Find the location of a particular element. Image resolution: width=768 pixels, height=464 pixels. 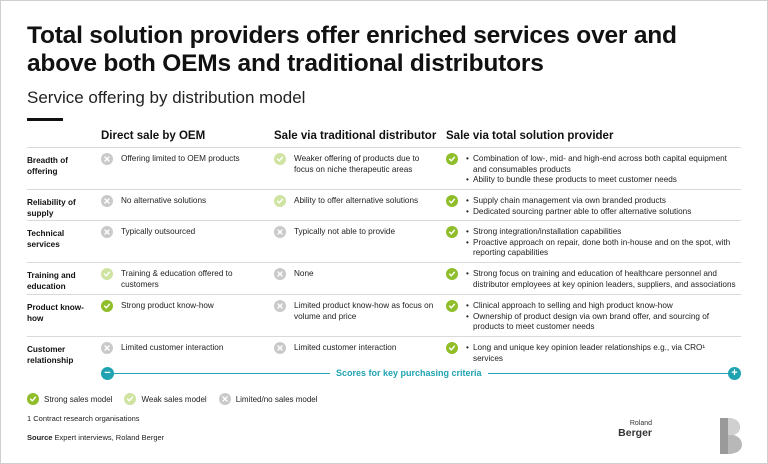

page-subtitle: Service offering by distribution model is located at coordinates (166, 97).